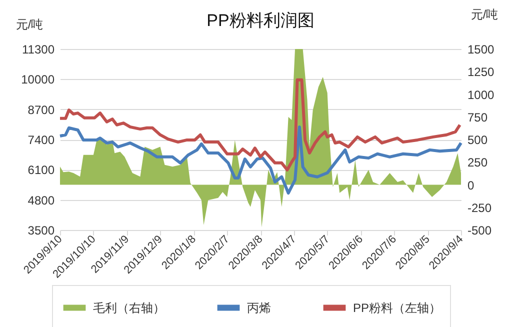 The image size is (508, 327). What do you see at coordinates (259, 307) in the screenshot?
I see `legend-label: 丙烯` at bounding box center [259, 307].